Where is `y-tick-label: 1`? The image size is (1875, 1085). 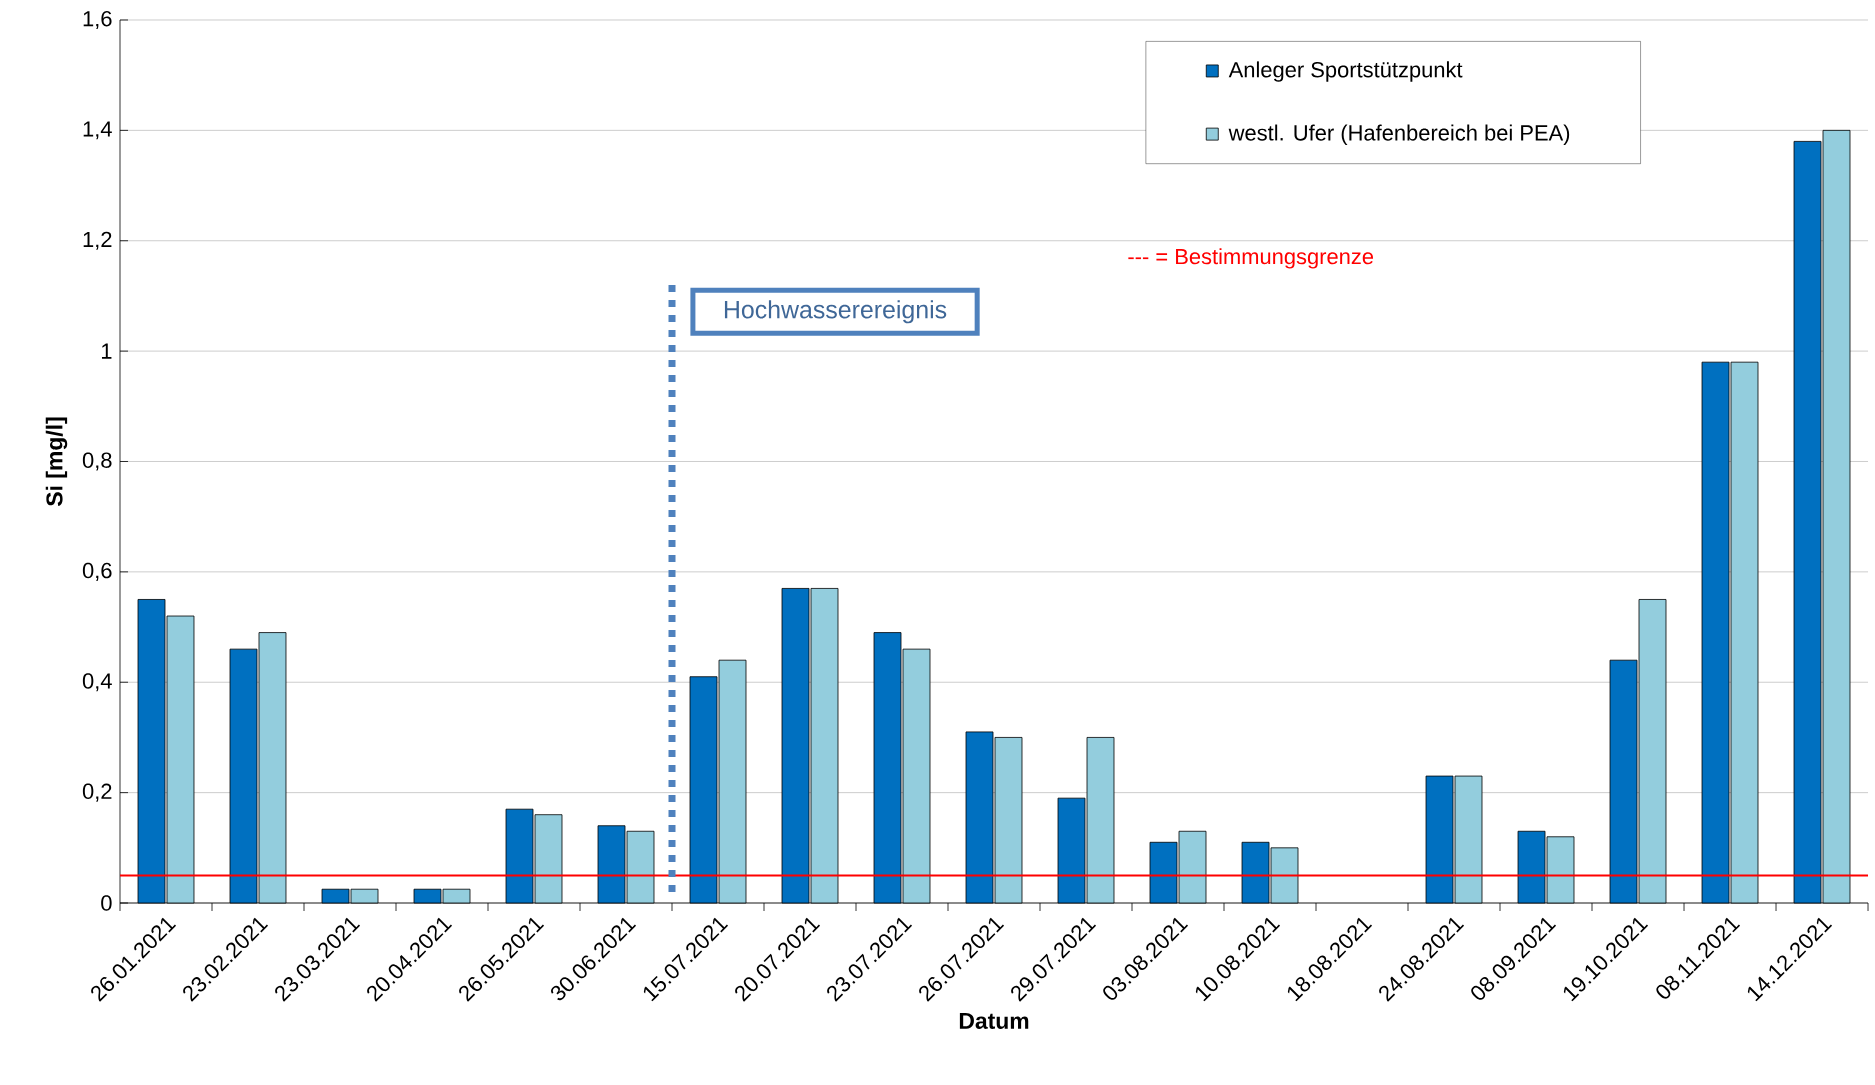 y-tick-label: 1 is located at coordinates (106, 351).